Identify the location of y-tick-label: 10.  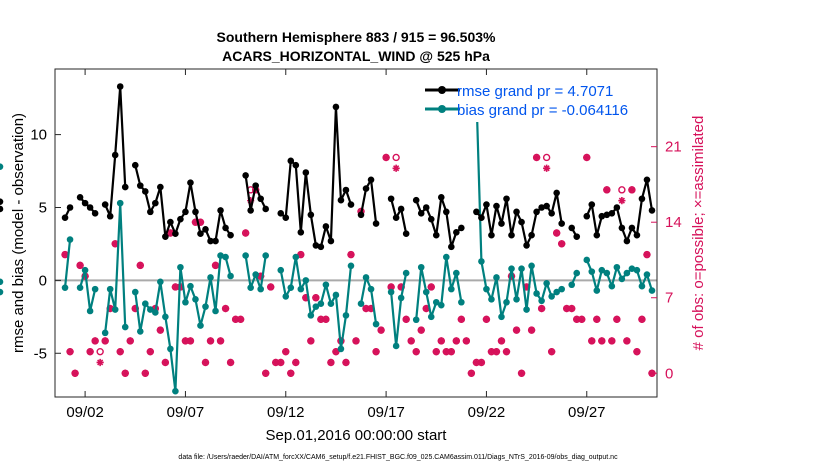
(38, 135).